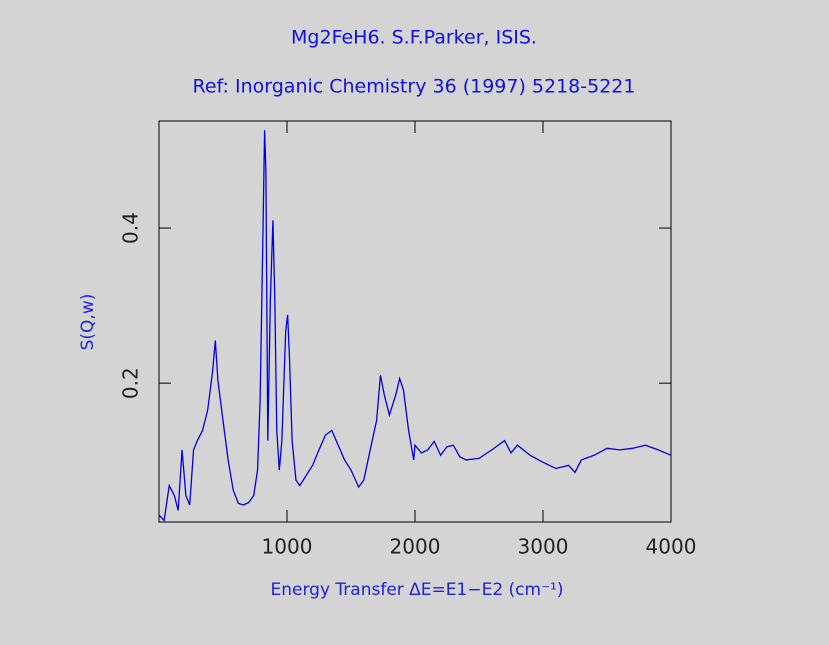  Describe the element at coordinates (287, 547) in the screenshot. I see `x-tick-label: 1000` at that location.